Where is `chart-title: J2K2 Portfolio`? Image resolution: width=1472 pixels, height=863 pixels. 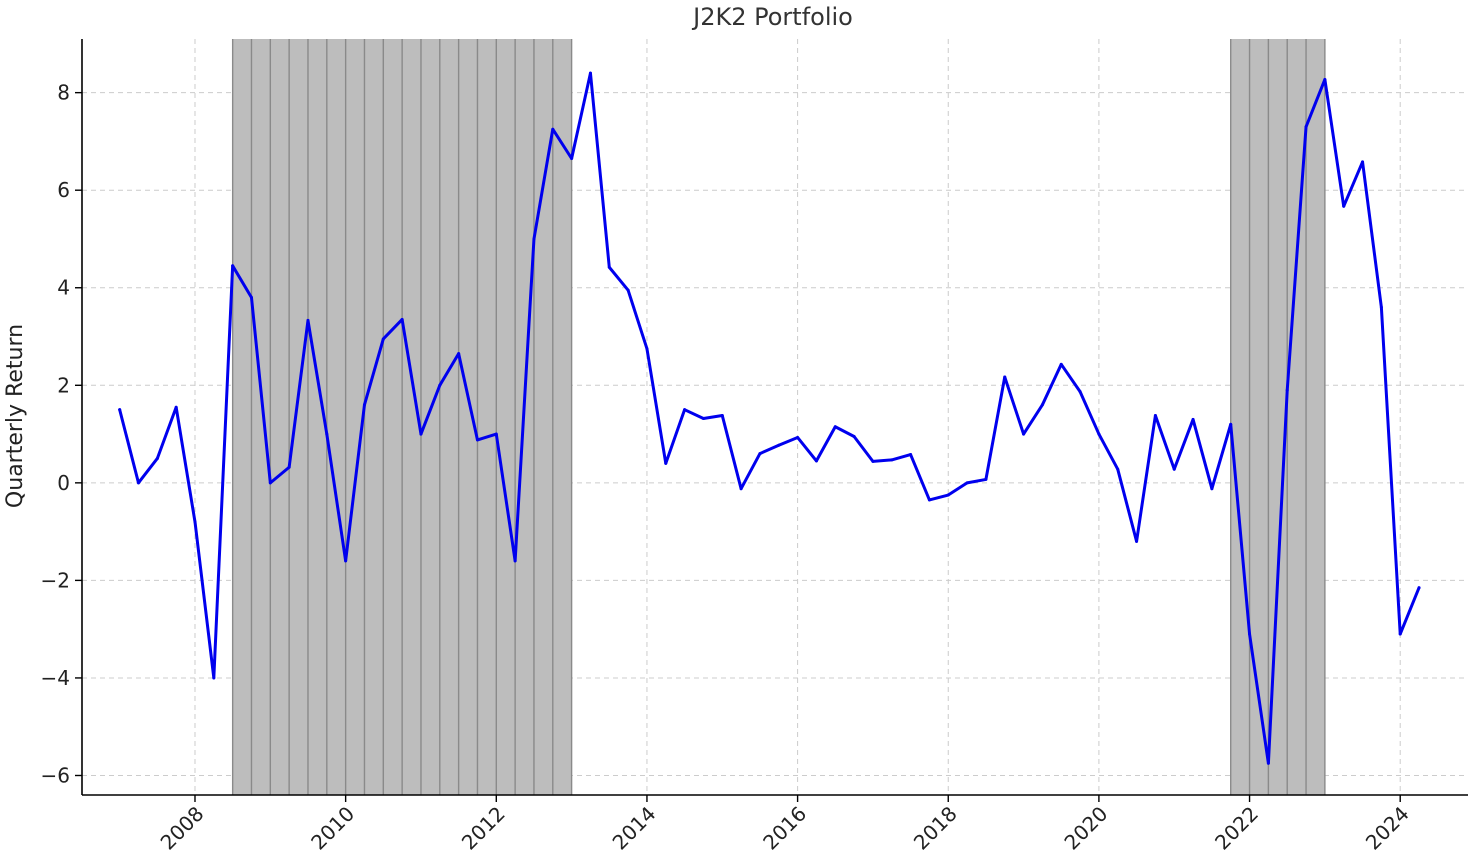 chart-title: J2K2 Portfolio is located at coordinates (772, 17).